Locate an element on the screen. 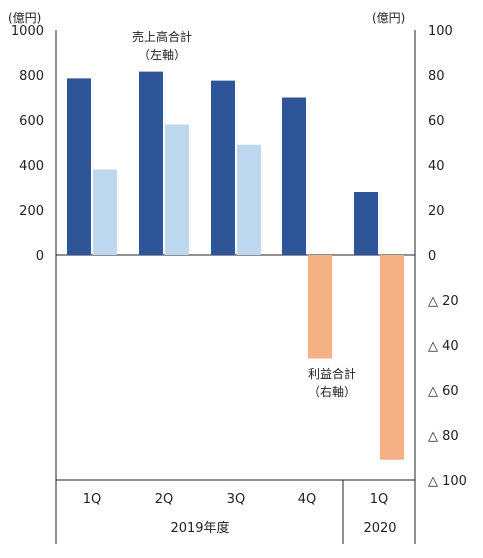  left-tick-label: 1000 is located at coordinates (27, 31).